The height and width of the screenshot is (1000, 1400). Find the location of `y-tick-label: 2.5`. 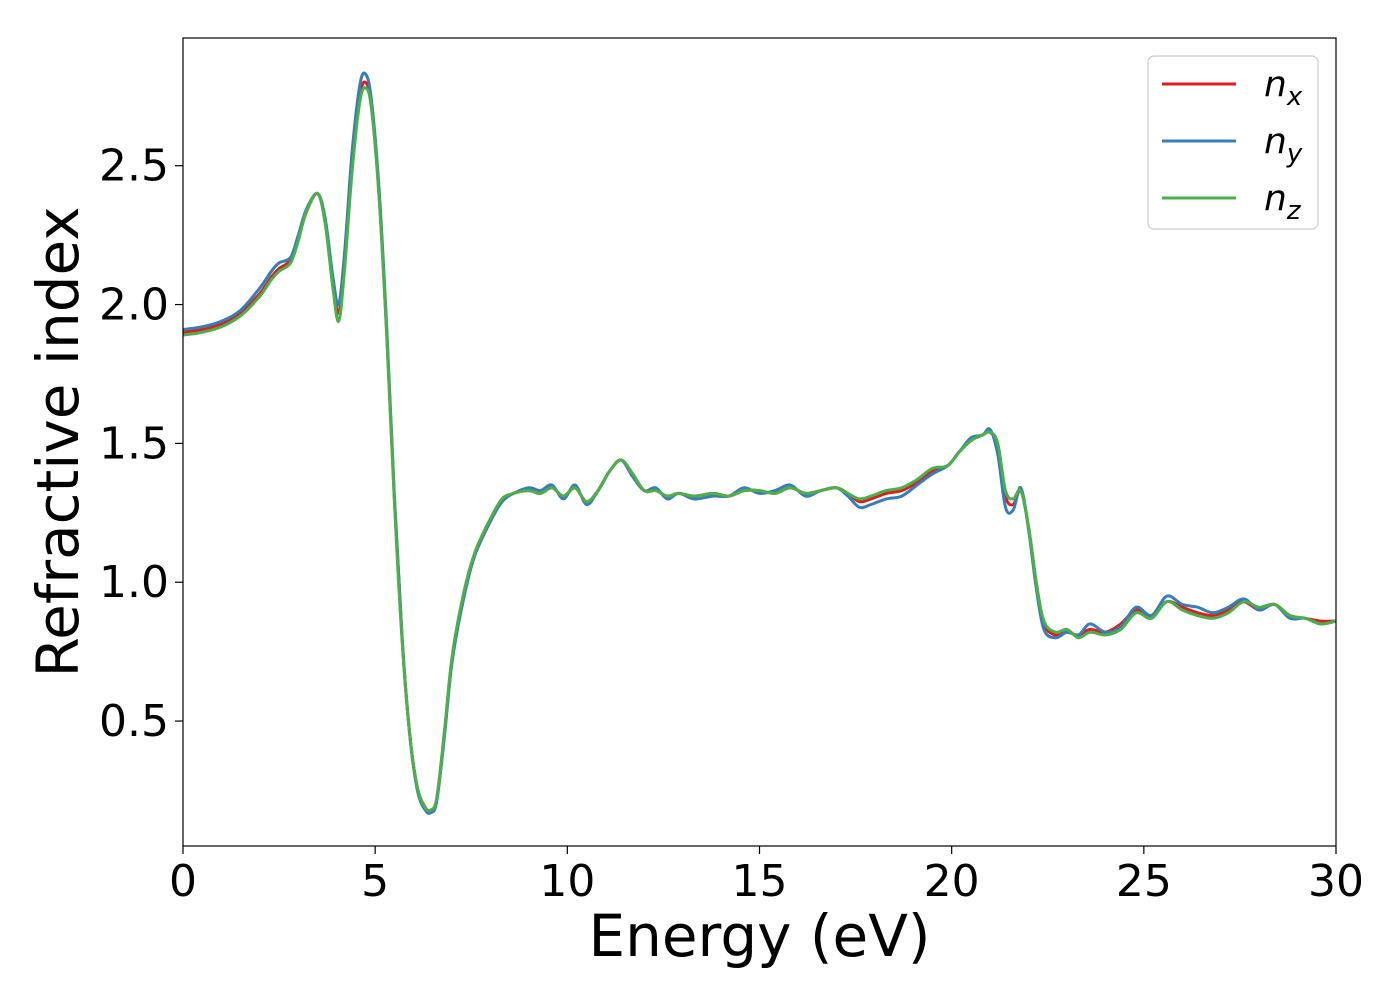

y-tick-label: 2.5 is located at coordinates (134, 166).